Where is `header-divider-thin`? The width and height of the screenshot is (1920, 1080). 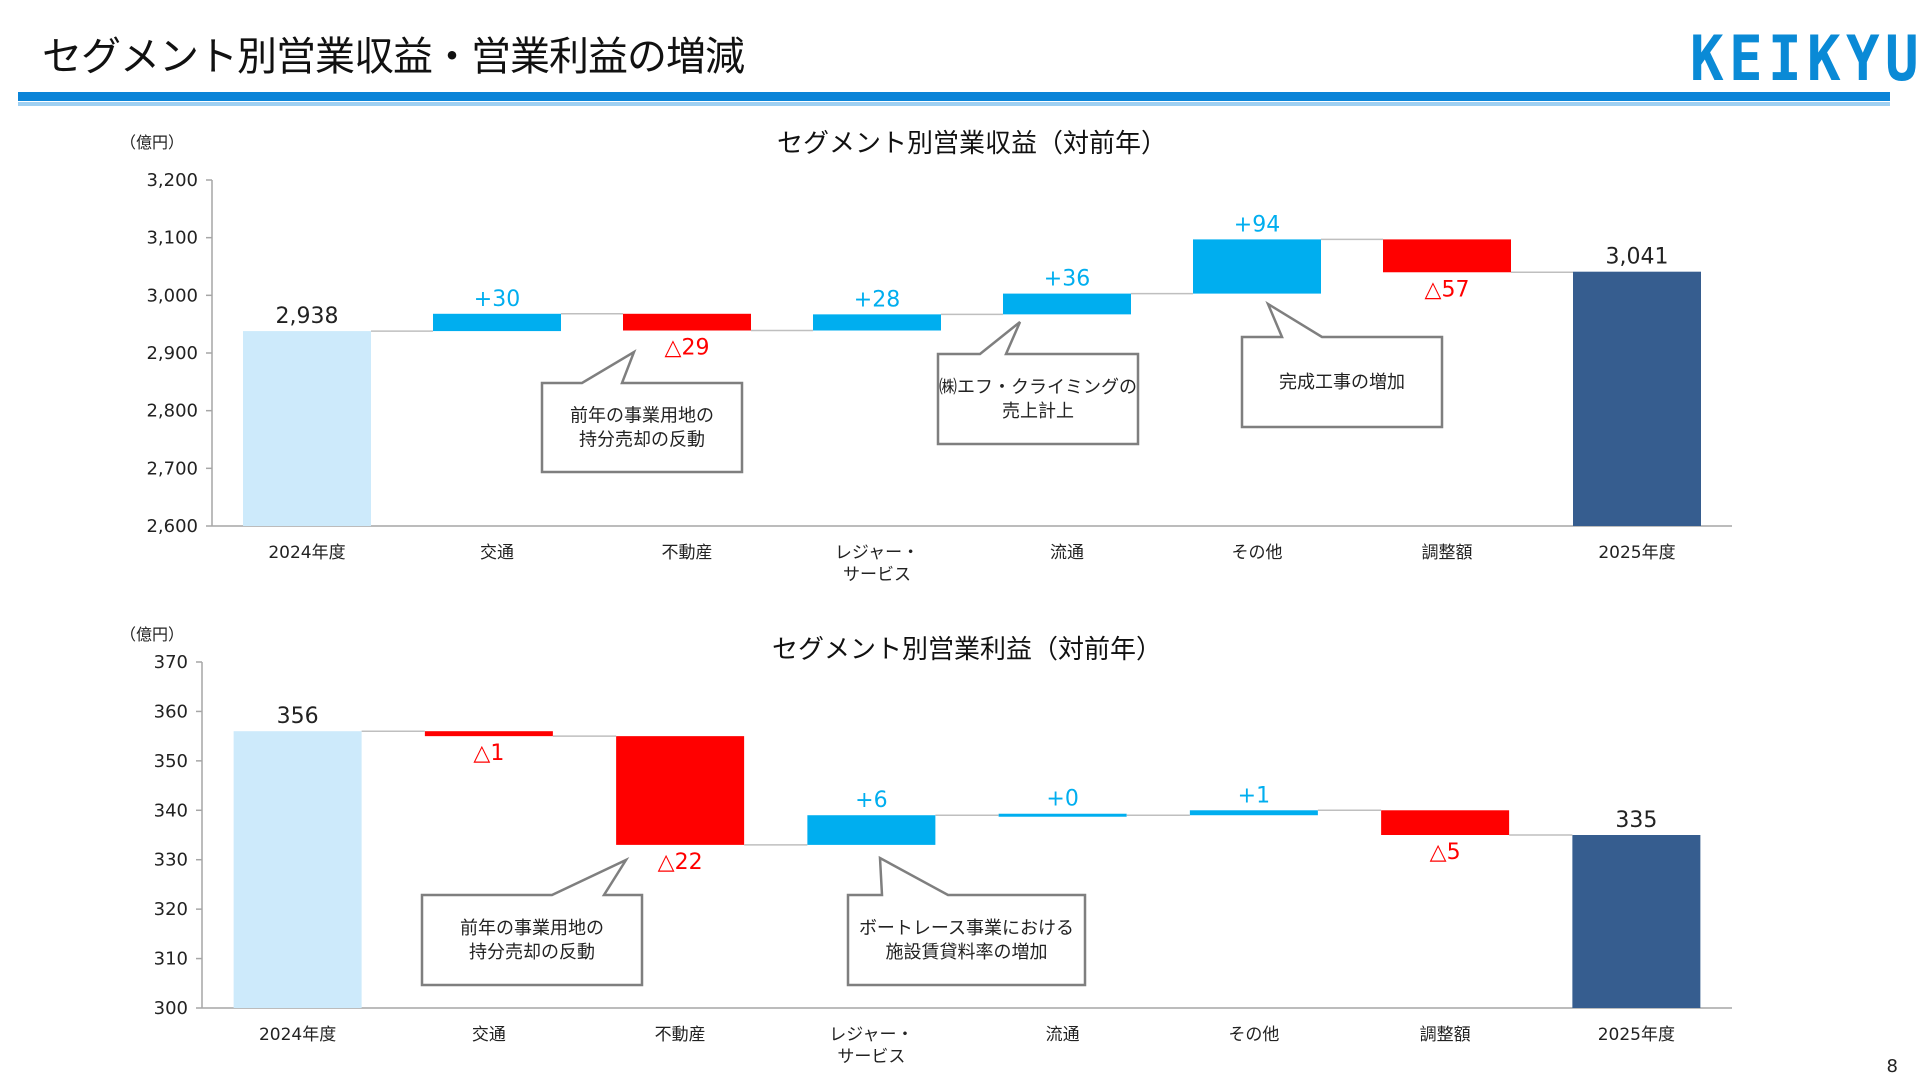
header-divider-thin is located at coordinates (954, 104).